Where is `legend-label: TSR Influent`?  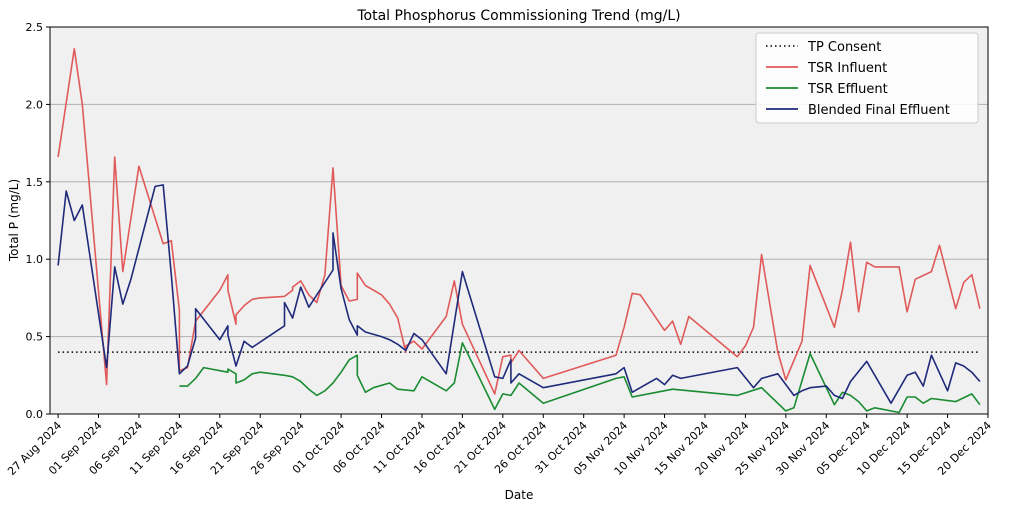 legend-label: TSR Influent is located at coordinates (847, 68).